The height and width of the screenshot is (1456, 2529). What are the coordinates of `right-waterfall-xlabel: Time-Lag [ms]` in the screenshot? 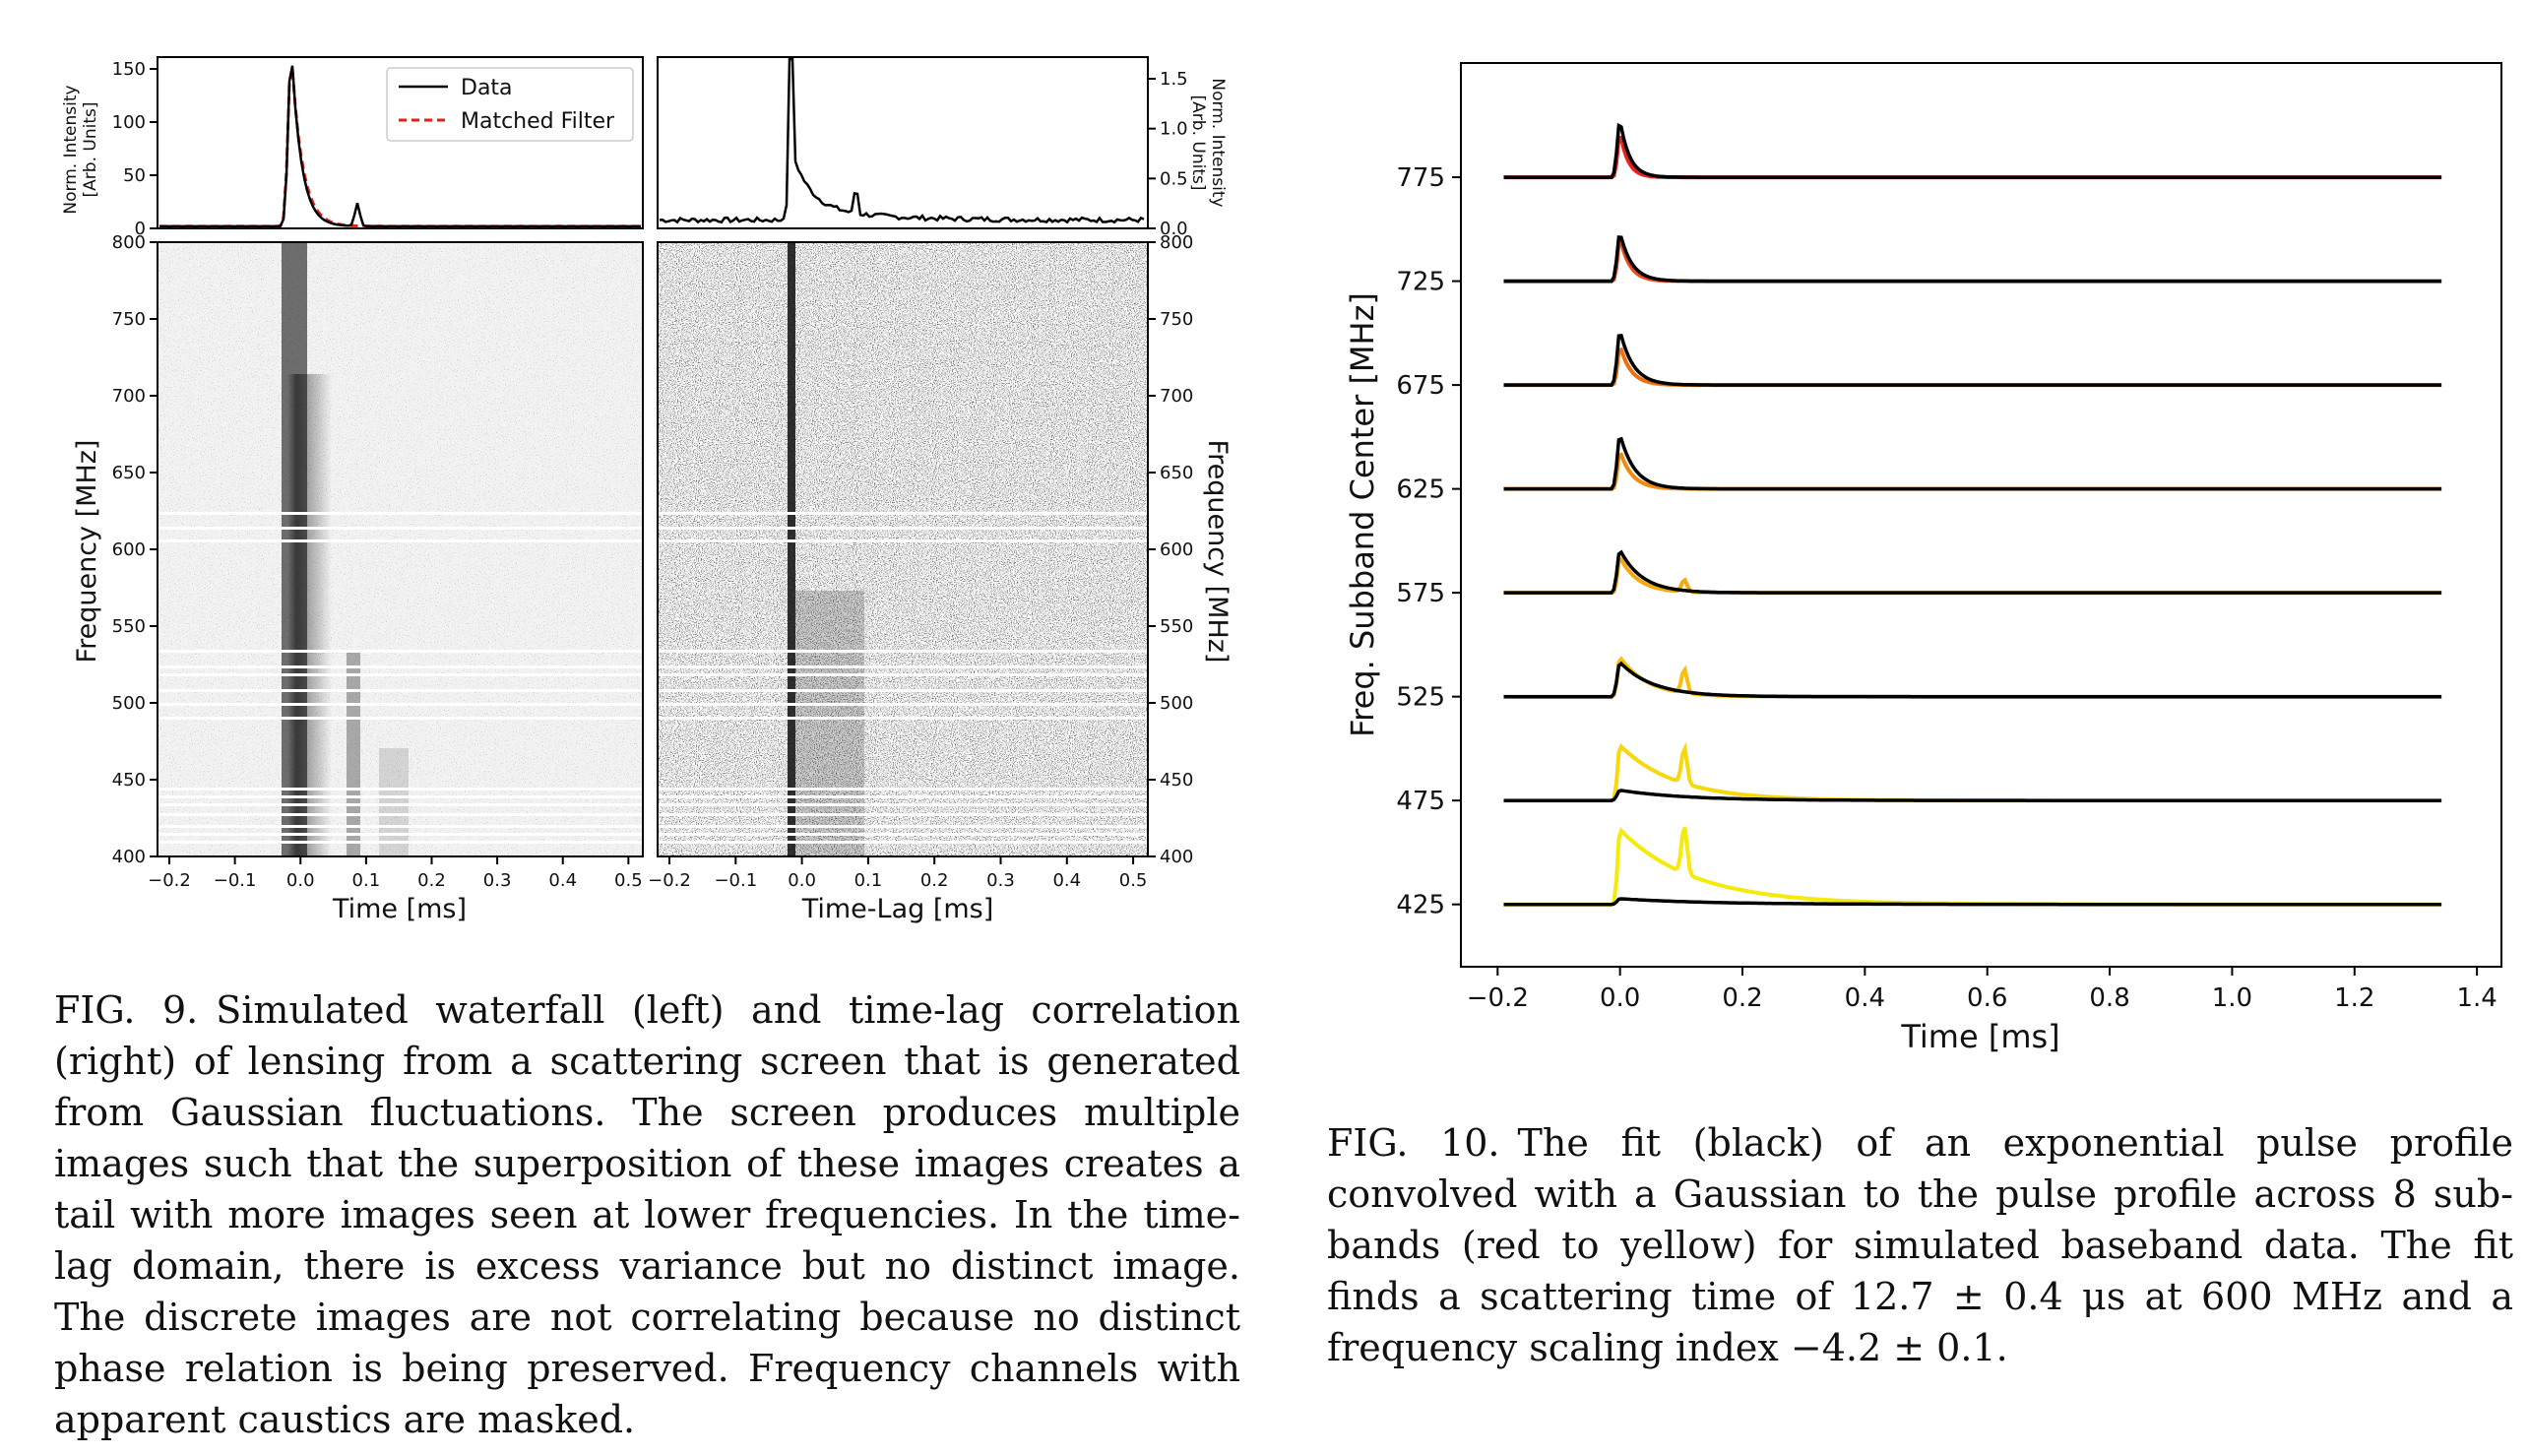 It's located at (898, 909).